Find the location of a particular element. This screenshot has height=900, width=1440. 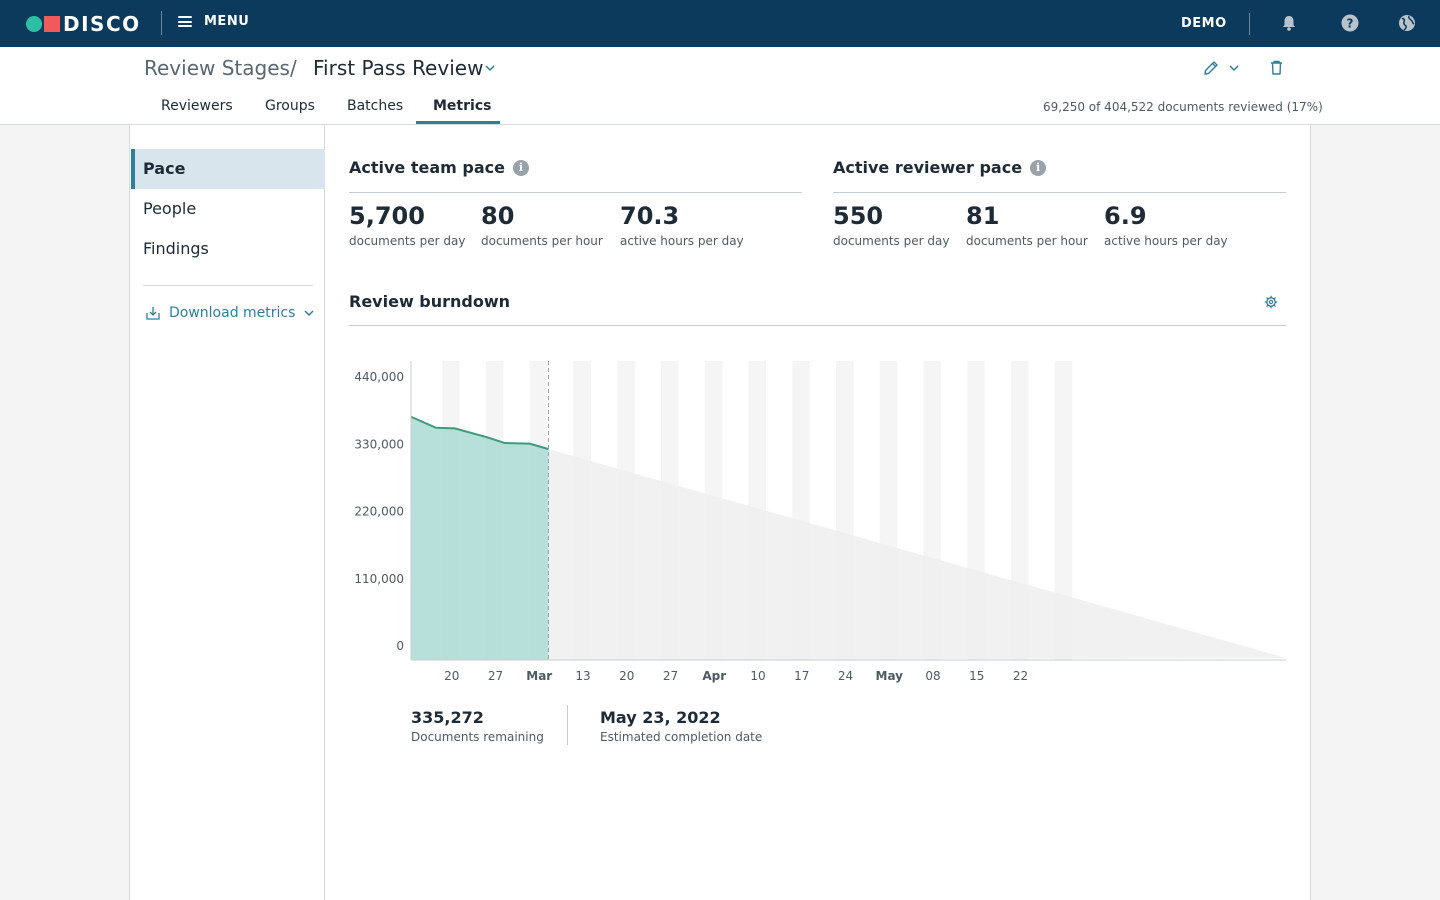

x-tick-label: 08 is located at coordinates (932, 676).